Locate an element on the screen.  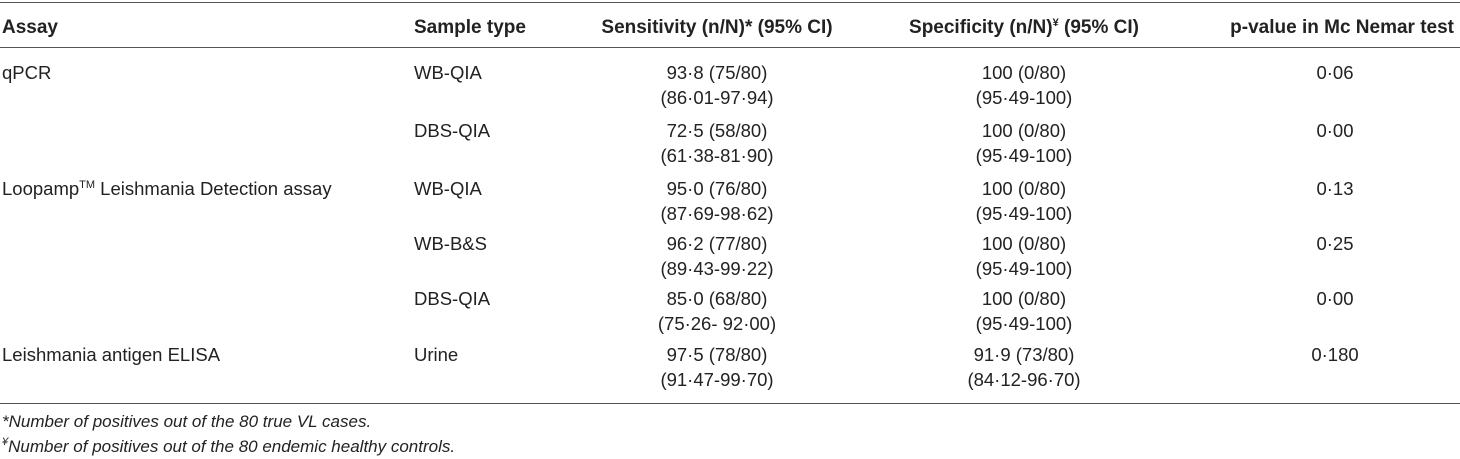
sample-type: WB-B&S is located at coordinates (450, 243).